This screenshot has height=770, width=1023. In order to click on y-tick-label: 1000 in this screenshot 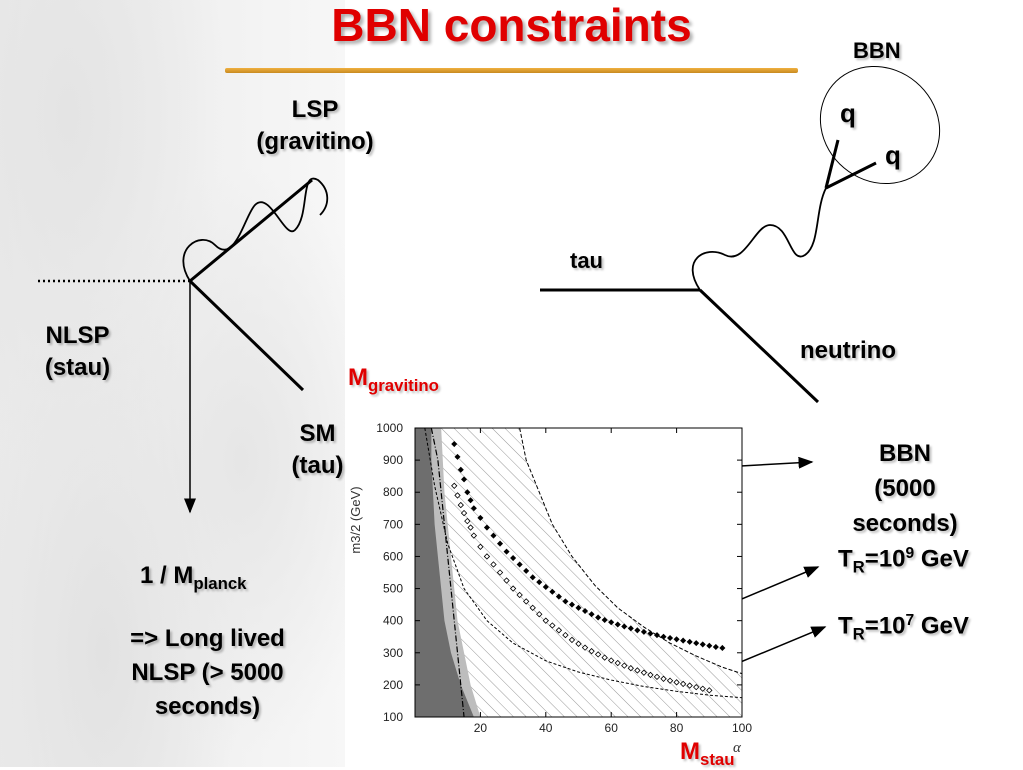, I will do `click(389, 428)`.